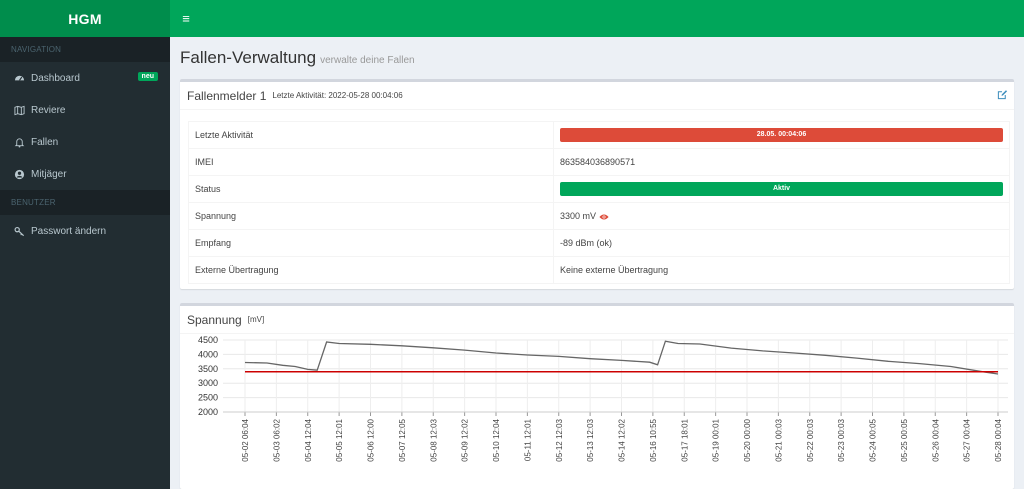  Describe the element at coordinates (85, 78) in the screenshot. I see `sidebar-item-dashboard: Dashboard neu` at that location.